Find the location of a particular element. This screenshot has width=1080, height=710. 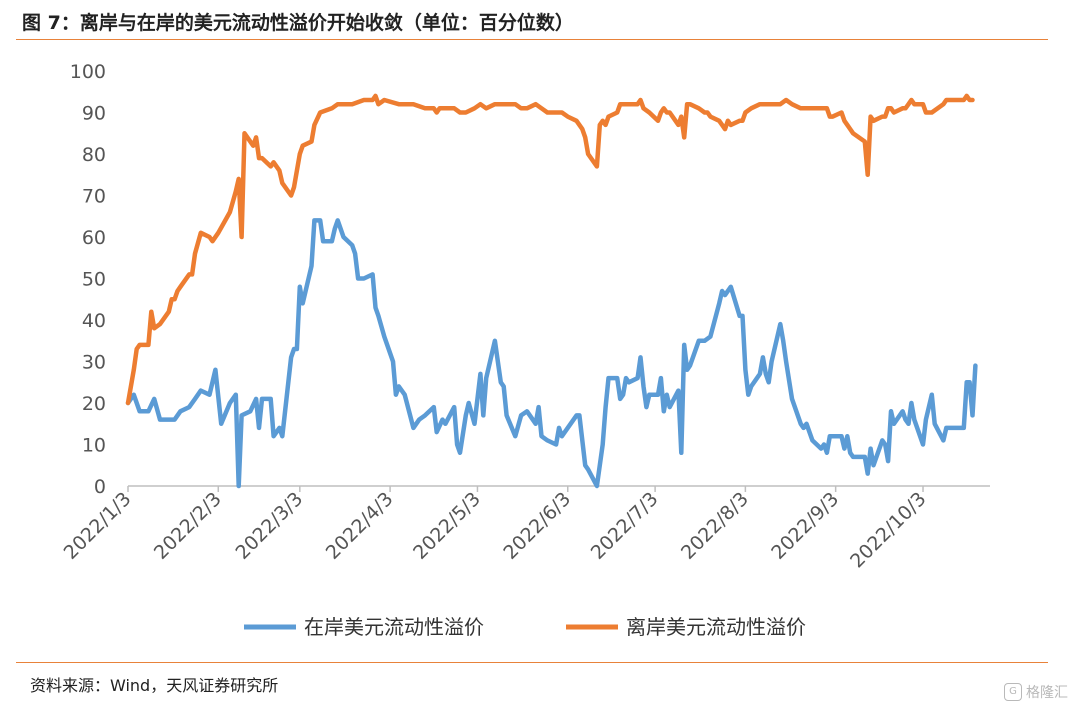

y-tick-label: 70 is located at coordinates (94, 197).